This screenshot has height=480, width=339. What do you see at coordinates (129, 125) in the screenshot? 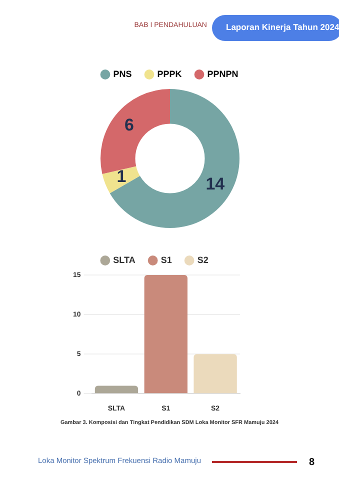
I see `data-label: 6` at bounding box center [129, 125].